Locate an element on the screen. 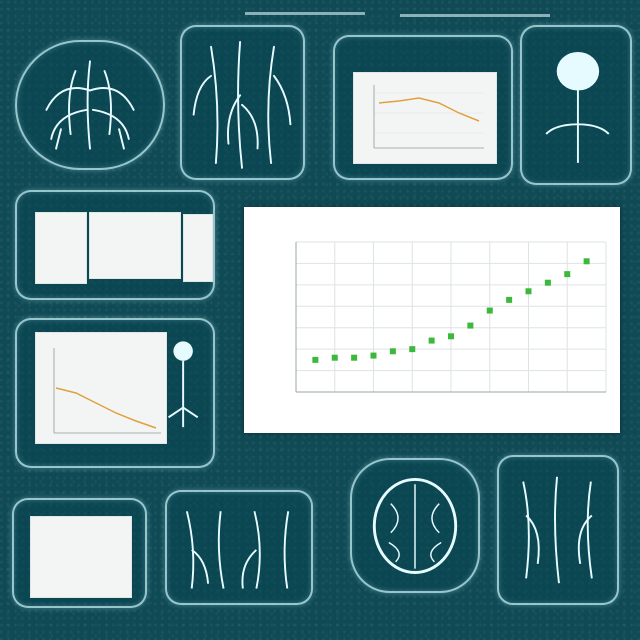 The height and width of the screenshot is (640, 640). tree-circle-panel is located at coordinates (90, 105).